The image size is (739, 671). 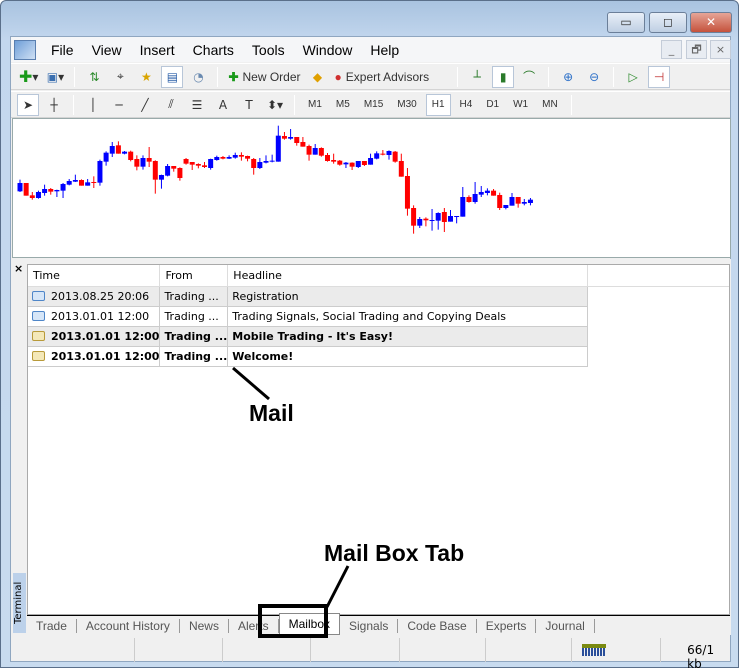 I want to click on cursor-button: ➤, so click(x=28, y=104).